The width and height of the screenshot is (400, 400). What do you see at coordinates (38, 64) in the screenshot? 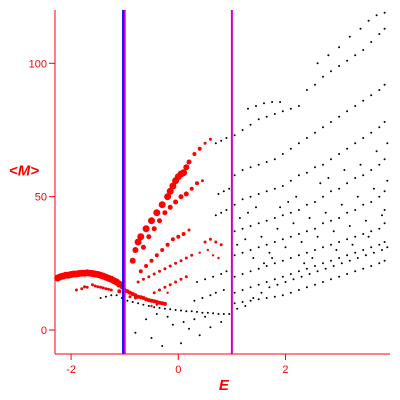
I see `y-tick-label: 100` at bounding box center [38, 64].